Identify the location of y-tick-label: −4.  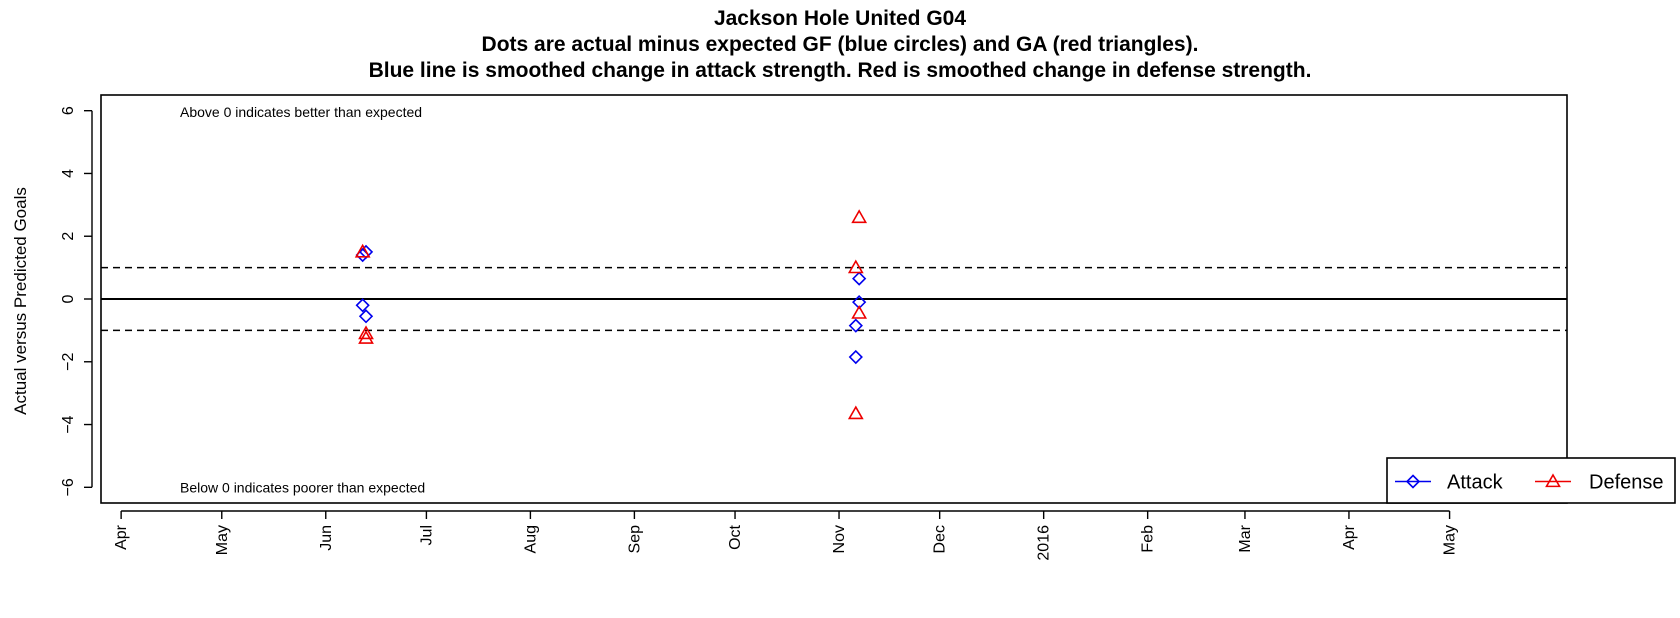
(68, 424).